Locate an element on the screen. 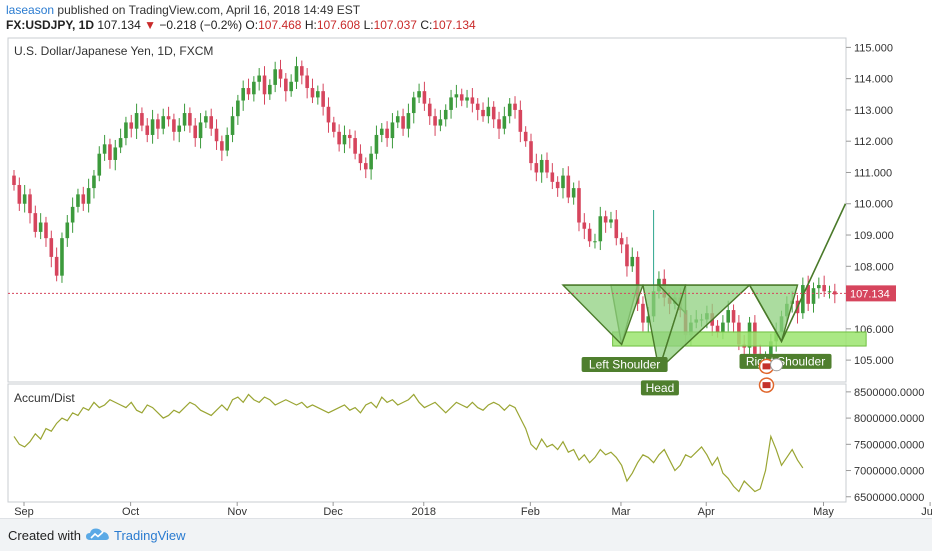 The height and width of the screenshot is (551, 932). symbol-label: FX:USDJPY, 1D is located at coordinates (50, 25).